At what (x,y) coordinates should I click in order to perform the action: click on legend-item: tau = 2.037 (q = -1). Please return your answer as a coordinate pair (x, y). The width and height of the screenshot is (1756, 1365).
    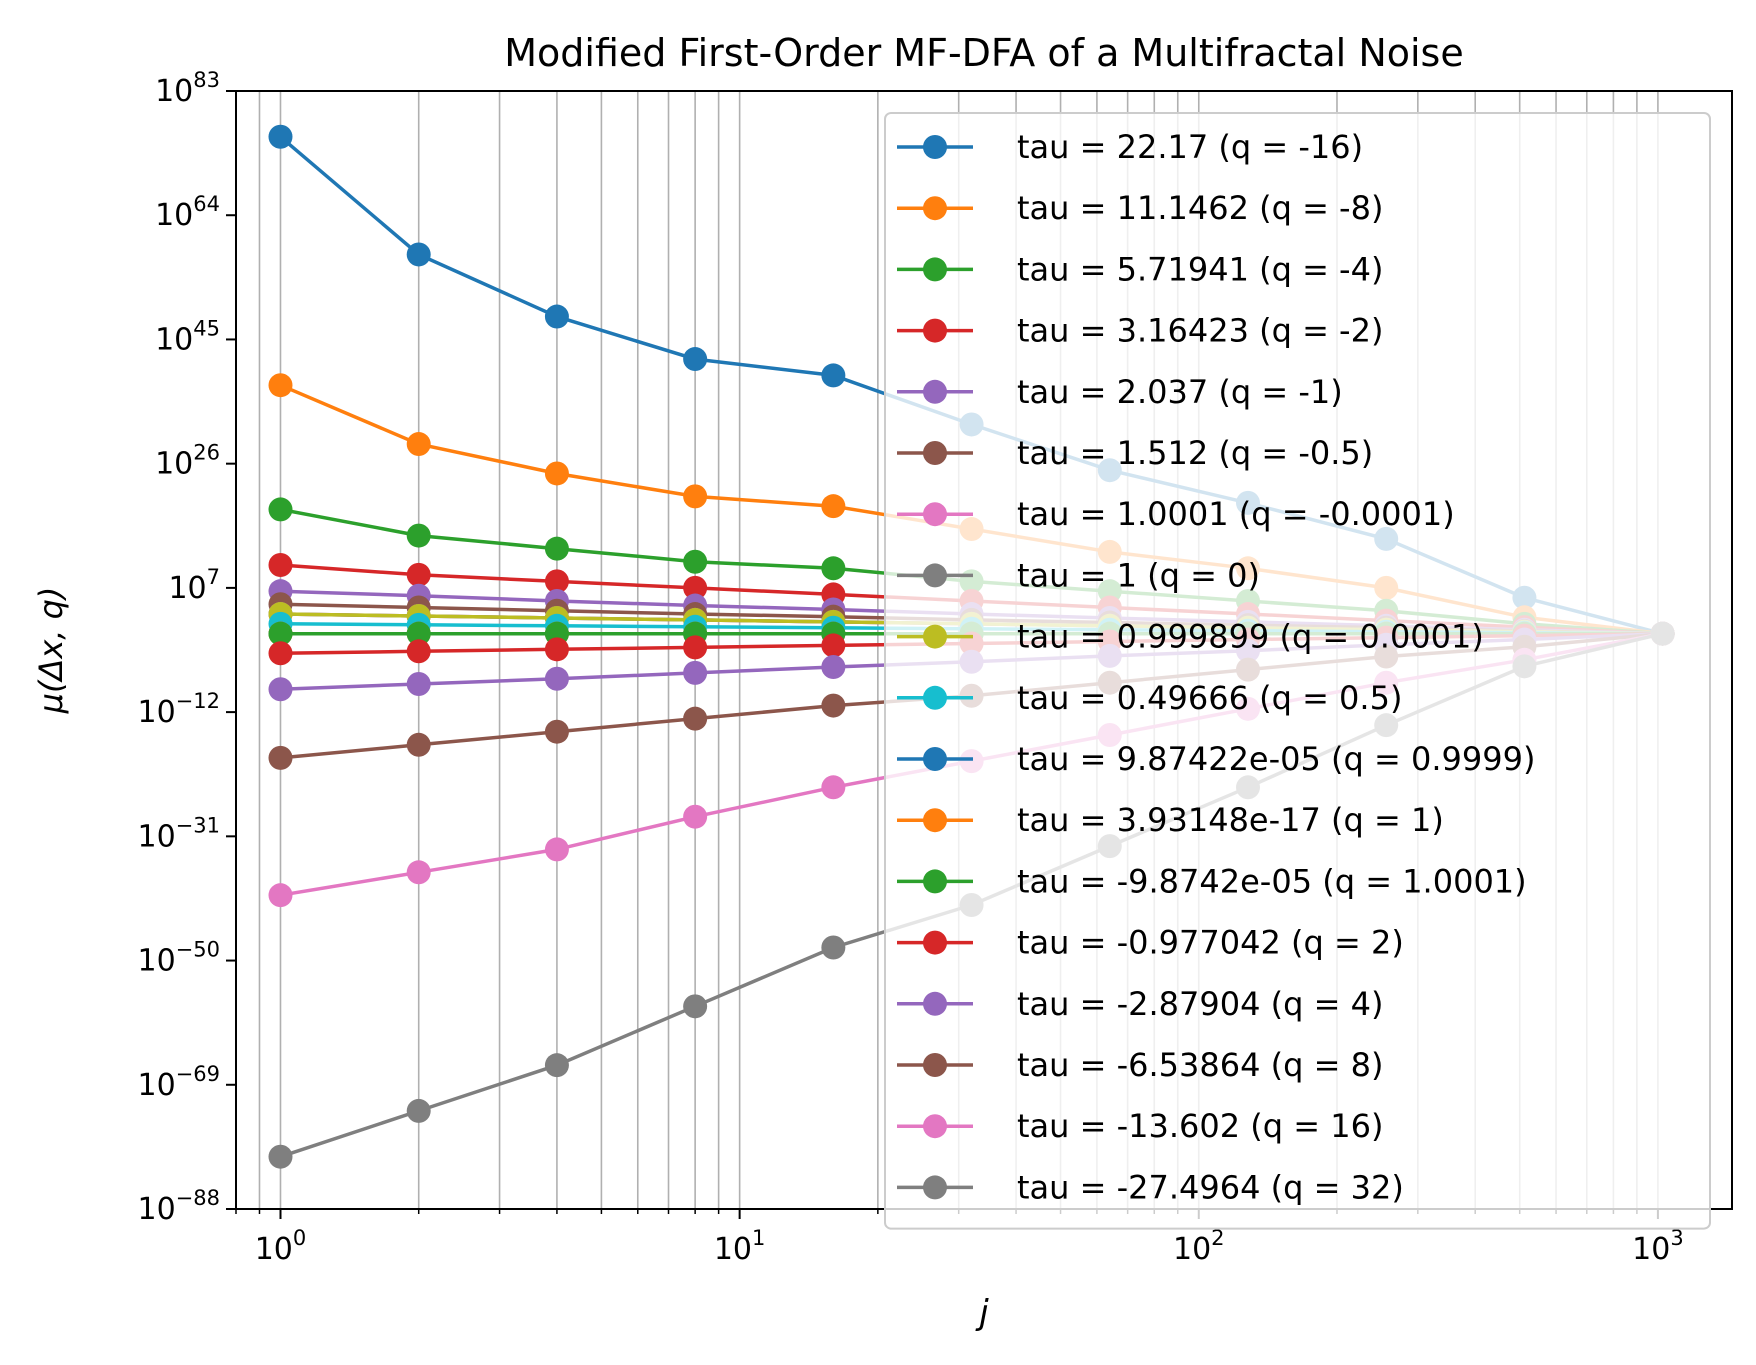
    Looking at the image, I should click on (1120, 392).